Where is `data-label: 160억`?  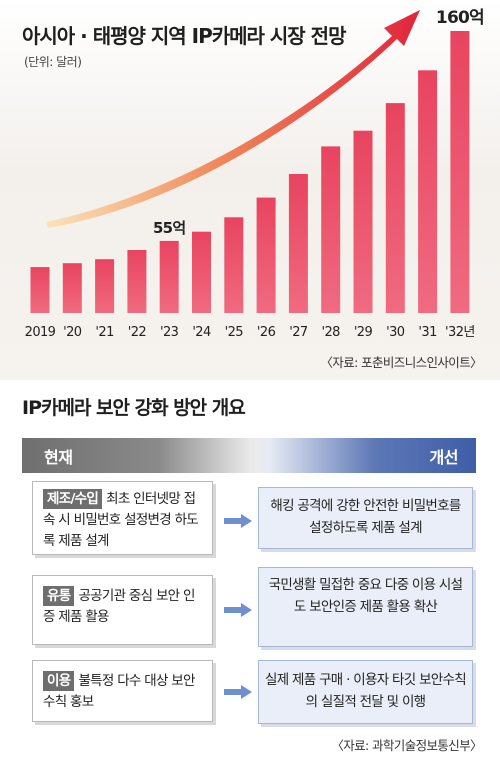
data-label: 160억 is located at coordinates (460, 18).